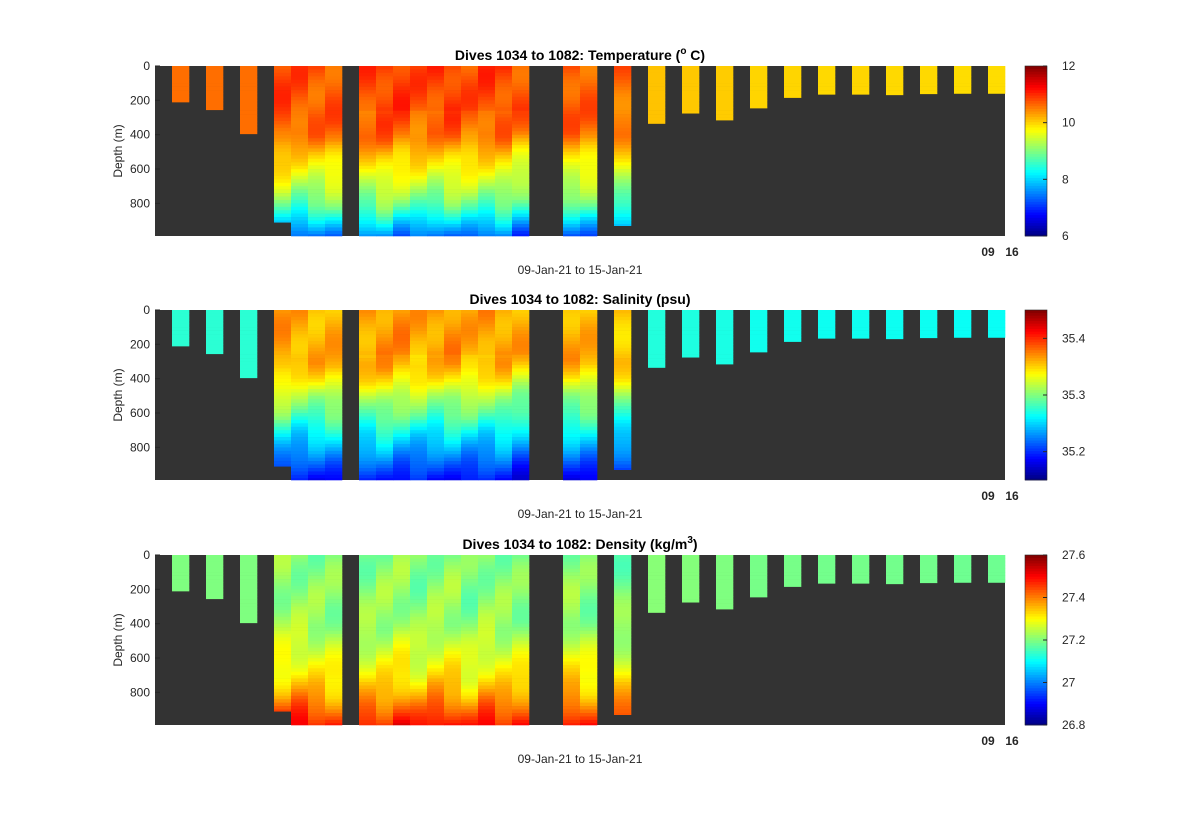 Image resolution: width=1200 pixels, height=820 pixels. What do you see at coordinates (504, 684) in the screenshot?
I see `cell-slot20-depth740` at bounding box center [504, 684].